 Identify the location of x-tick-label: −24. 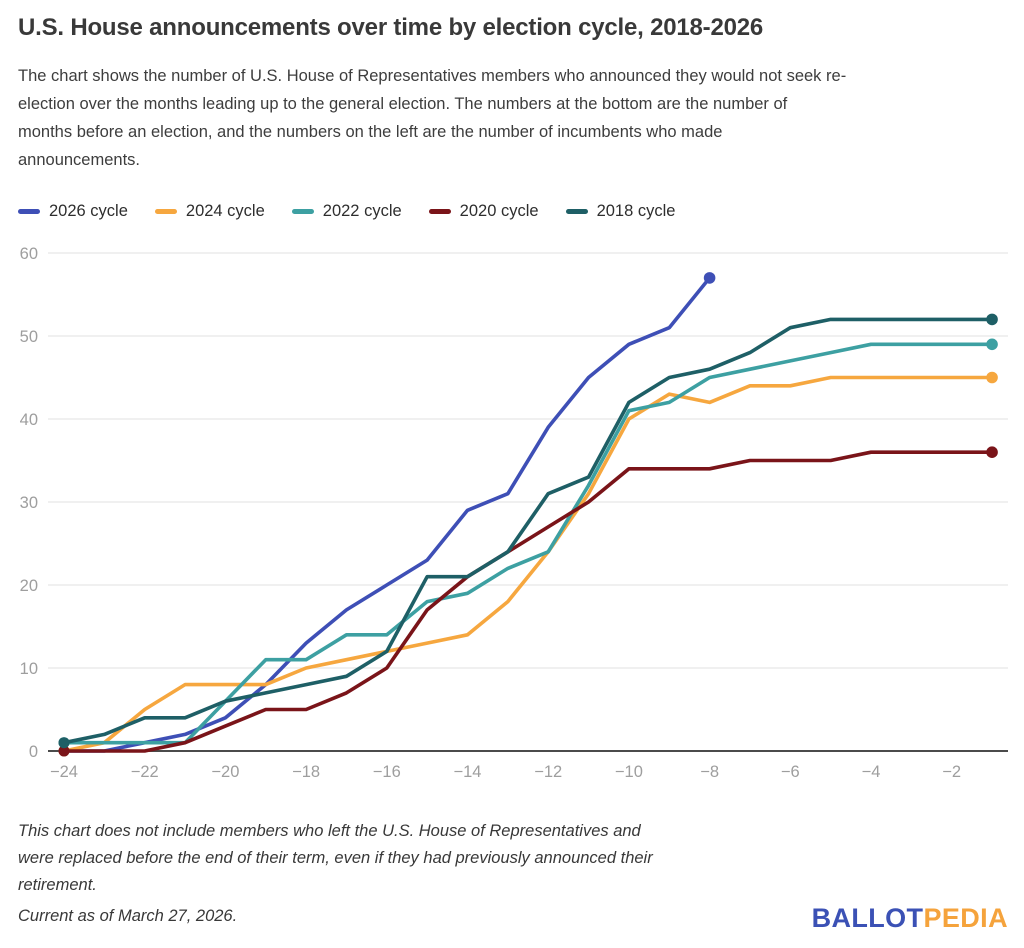
(64, 772).